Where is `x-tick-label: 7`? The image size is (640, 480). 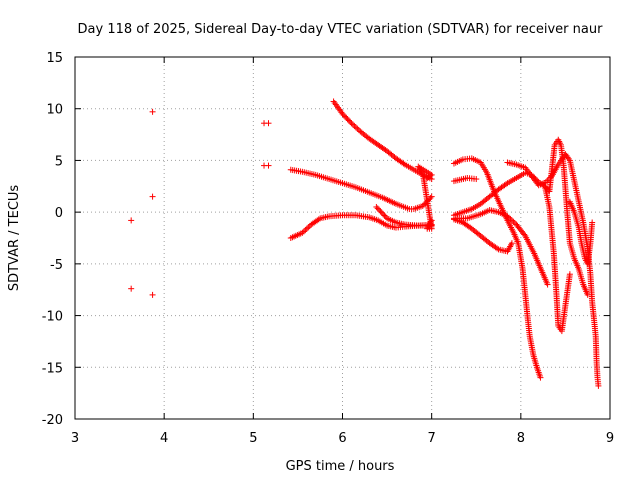
x-tick-label: 7 is located at coordinates (432, 438).